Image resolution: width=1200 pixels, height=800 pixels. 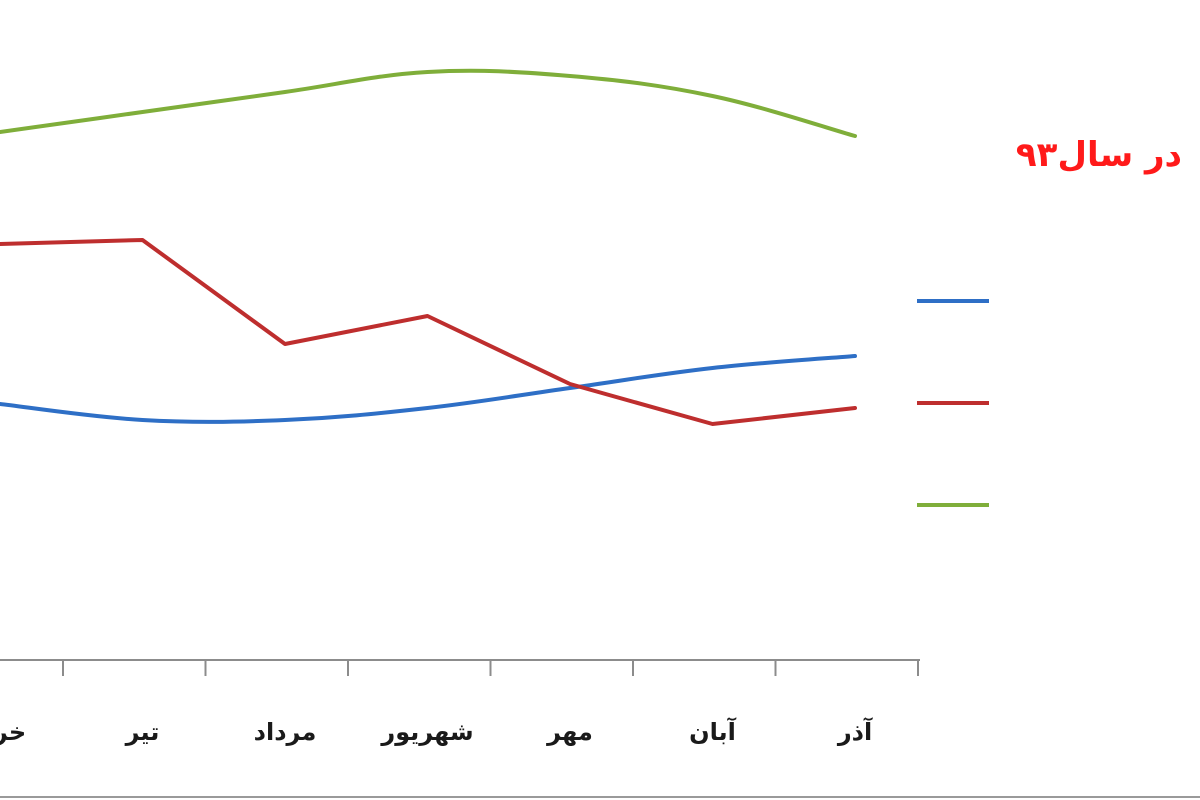 What do you see at coordinates (1098, 155) in the screenshot?
I see `chart-title: در سال۹۳` at bounding box center [1098, 155].